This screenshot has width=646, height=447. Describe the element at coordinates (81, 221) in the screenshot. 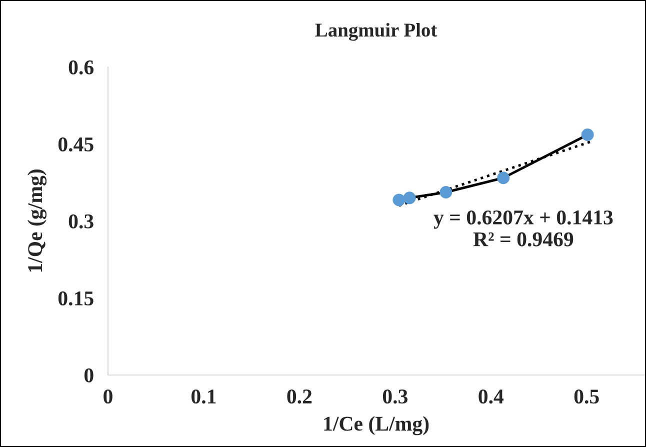

I see `y-tick-label: 0.3` at that location.